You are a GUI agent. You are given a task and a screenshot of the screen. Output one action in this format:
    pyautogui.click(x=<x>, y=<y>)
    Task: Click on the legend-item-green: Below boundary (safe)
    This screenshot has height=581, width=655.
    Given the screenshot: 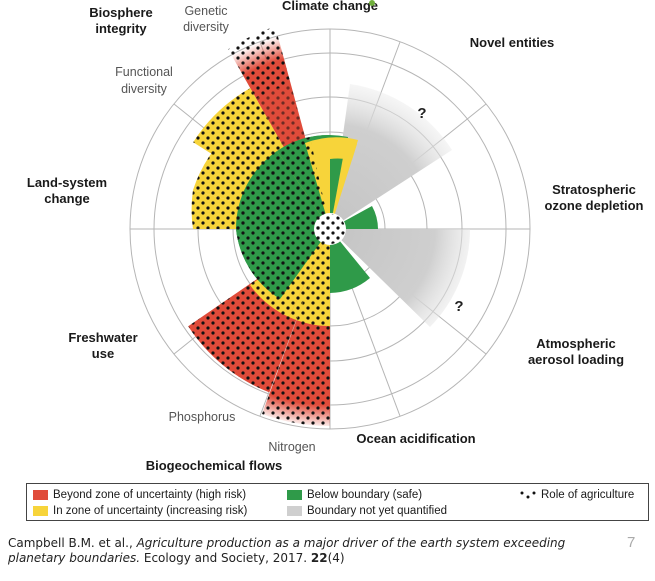 What is the action you would take?
    pyautogui.click(x=354, y=495)
    